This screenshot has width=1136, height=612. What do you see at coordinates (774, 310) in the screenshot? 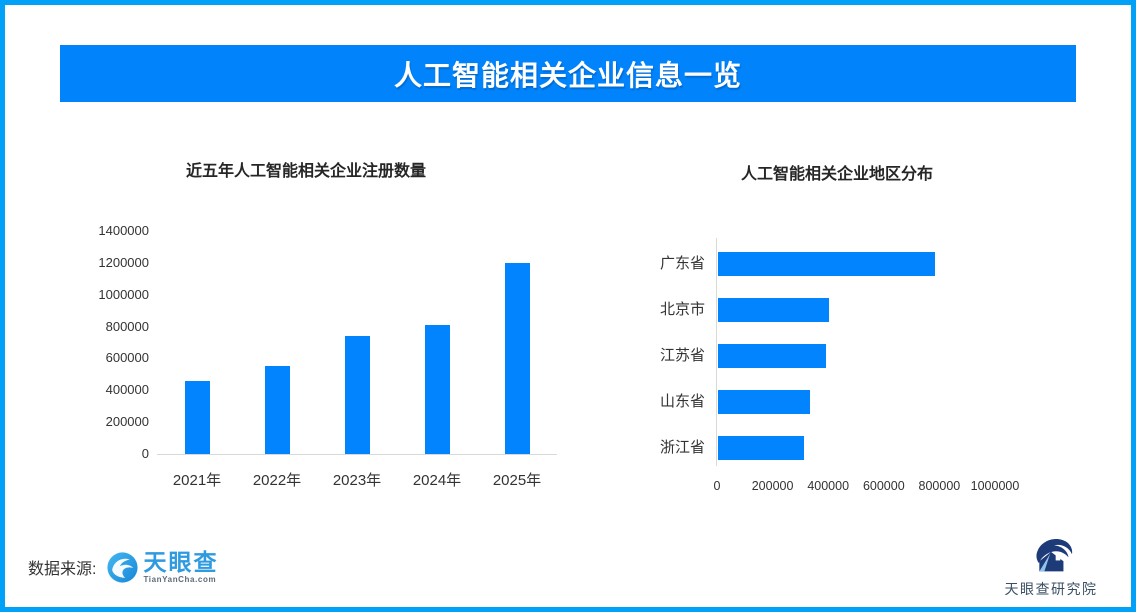
I see `bar-北京市` at bounding box center [774, 310].